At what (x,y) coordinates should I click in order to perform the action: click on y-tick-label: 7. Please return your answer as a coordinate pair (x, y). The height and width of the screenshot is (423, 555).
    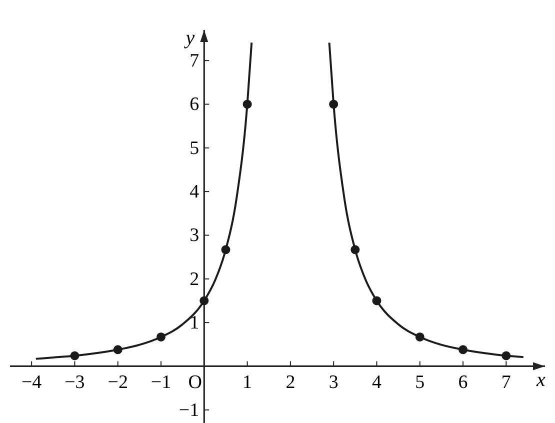
    Looking at the image, I should click on (195, 61).